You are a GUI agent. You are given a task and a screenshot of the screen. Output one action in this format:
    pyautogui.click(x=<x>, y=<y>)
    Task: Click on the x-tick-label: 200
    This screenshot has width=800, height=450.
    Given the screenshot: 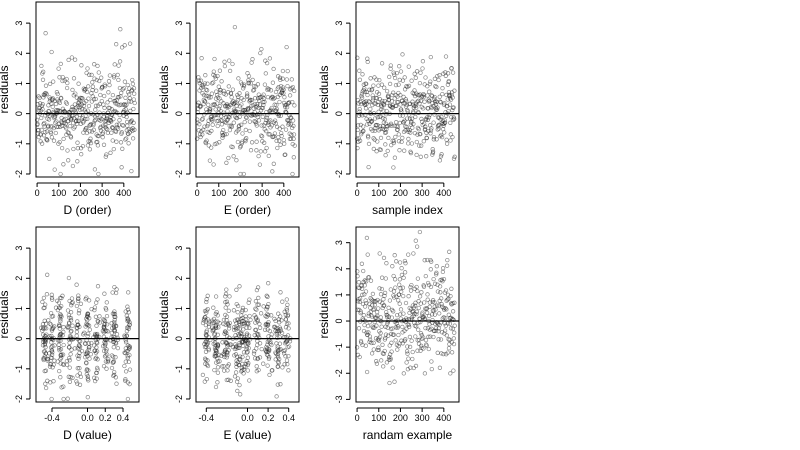 What is the action you would take?
    pyautogui.click(x=400, y=418)
    